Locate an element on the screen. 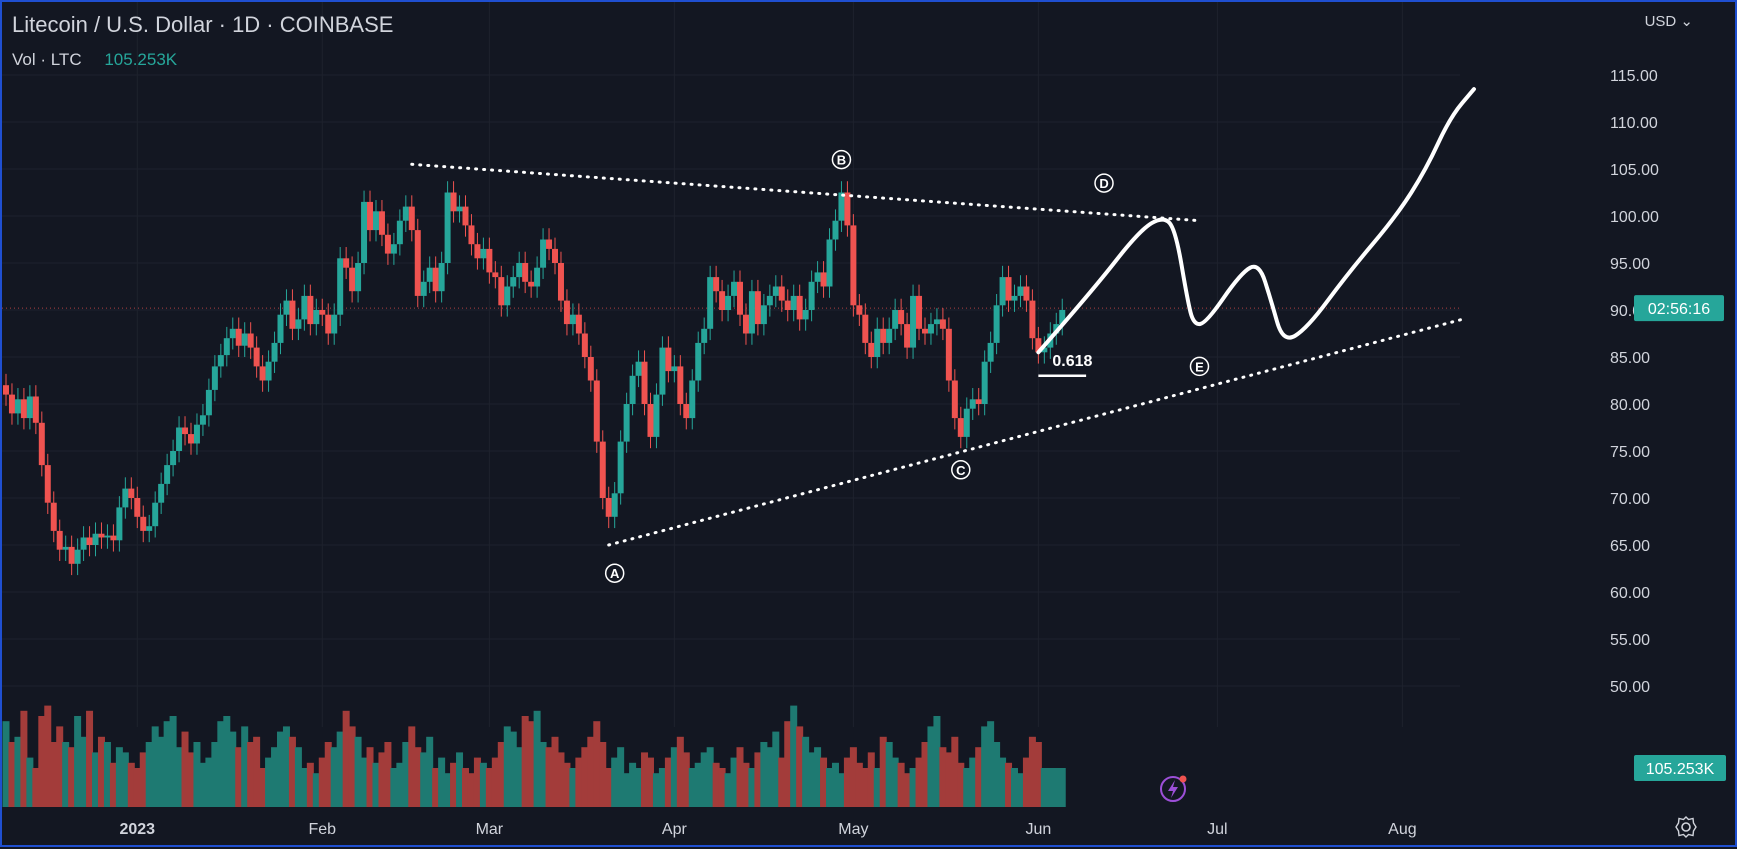  volume-badge is located at coordinates (1680, 768).